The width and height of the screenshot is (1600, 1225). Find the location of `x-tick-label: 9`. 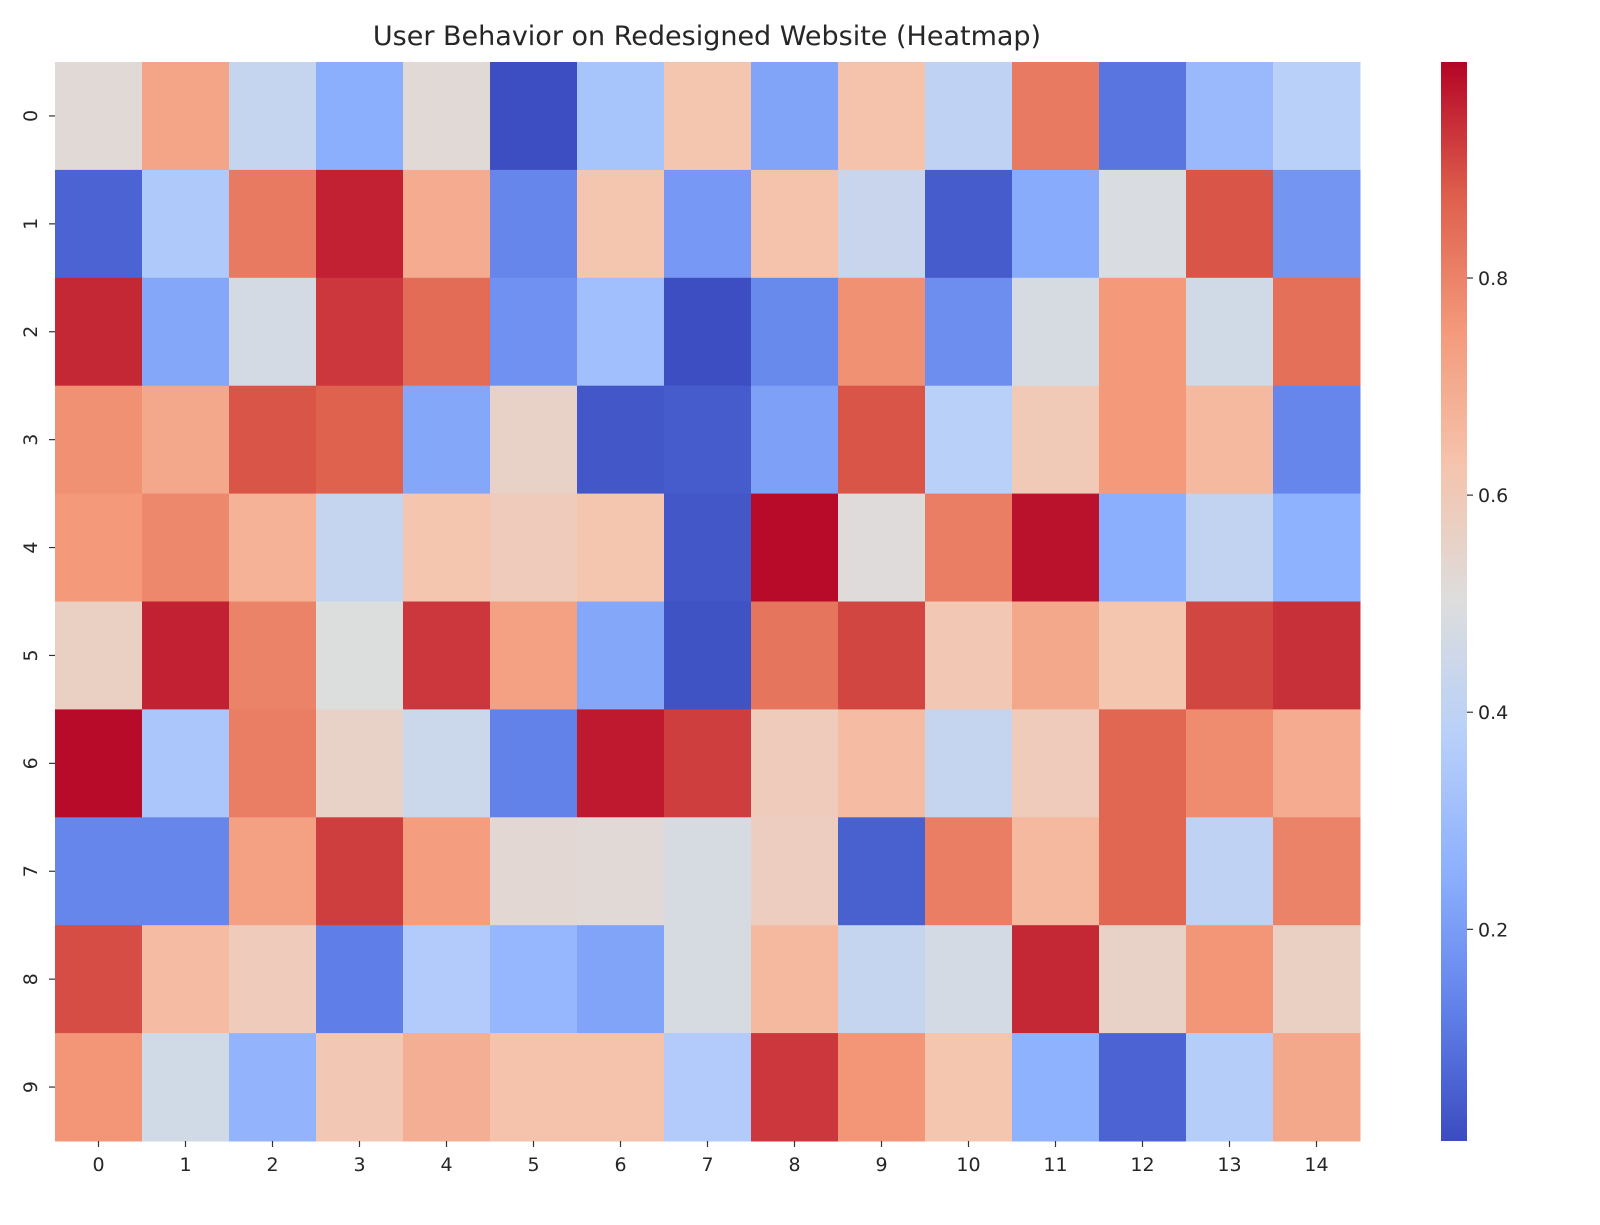

x-tick-label: 9 is located at coordinates (881, 1165).